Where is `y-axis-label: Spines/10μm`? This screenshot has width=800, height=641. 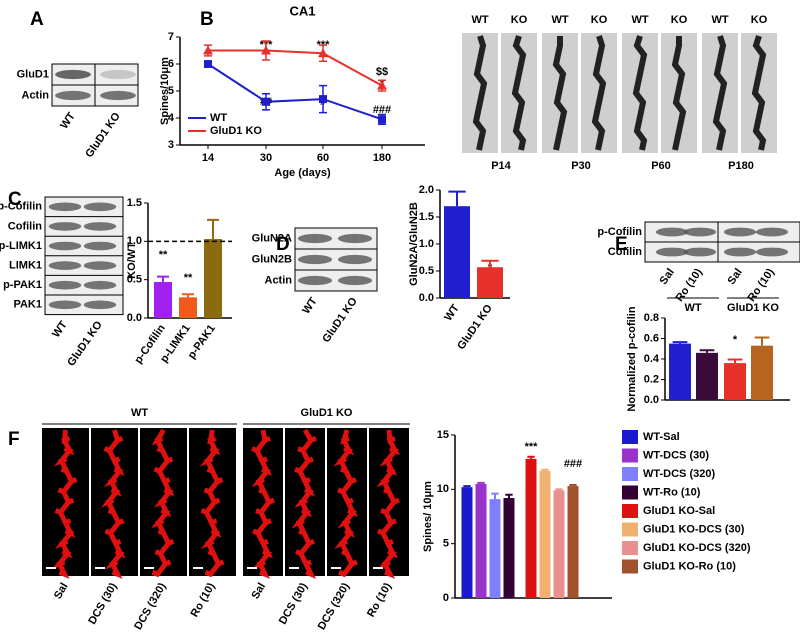 y-axis-label: Spines/10μm is located at coordinates (165, 91).